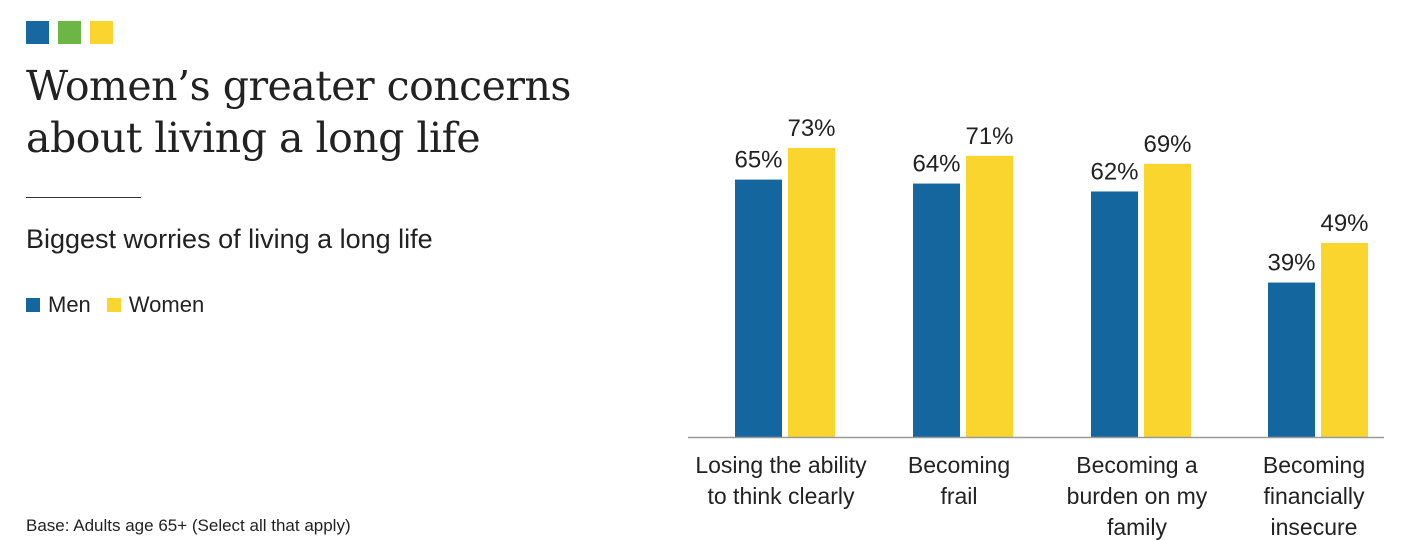 The width and height of the screenshot is (1404, 540). What do you see at coordinates (989, 136) in the screenshot?
I see `data-label-women-1: 71%` at bounding box center [989, 136].